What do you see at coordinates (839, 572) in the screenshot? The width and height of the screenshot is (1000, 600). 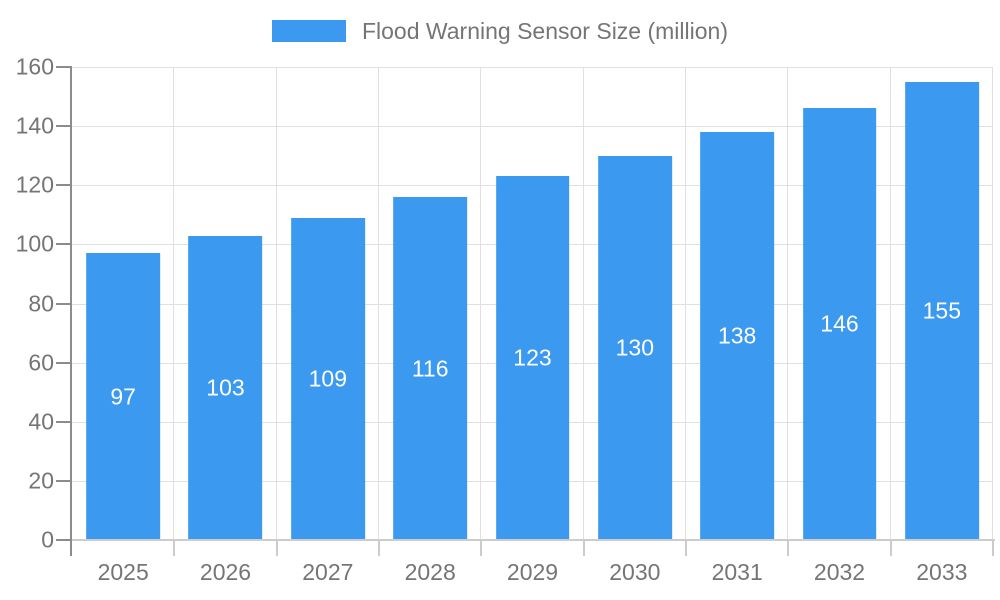 I see `x-tick-label: 2032` at bounding box center [839, 572].